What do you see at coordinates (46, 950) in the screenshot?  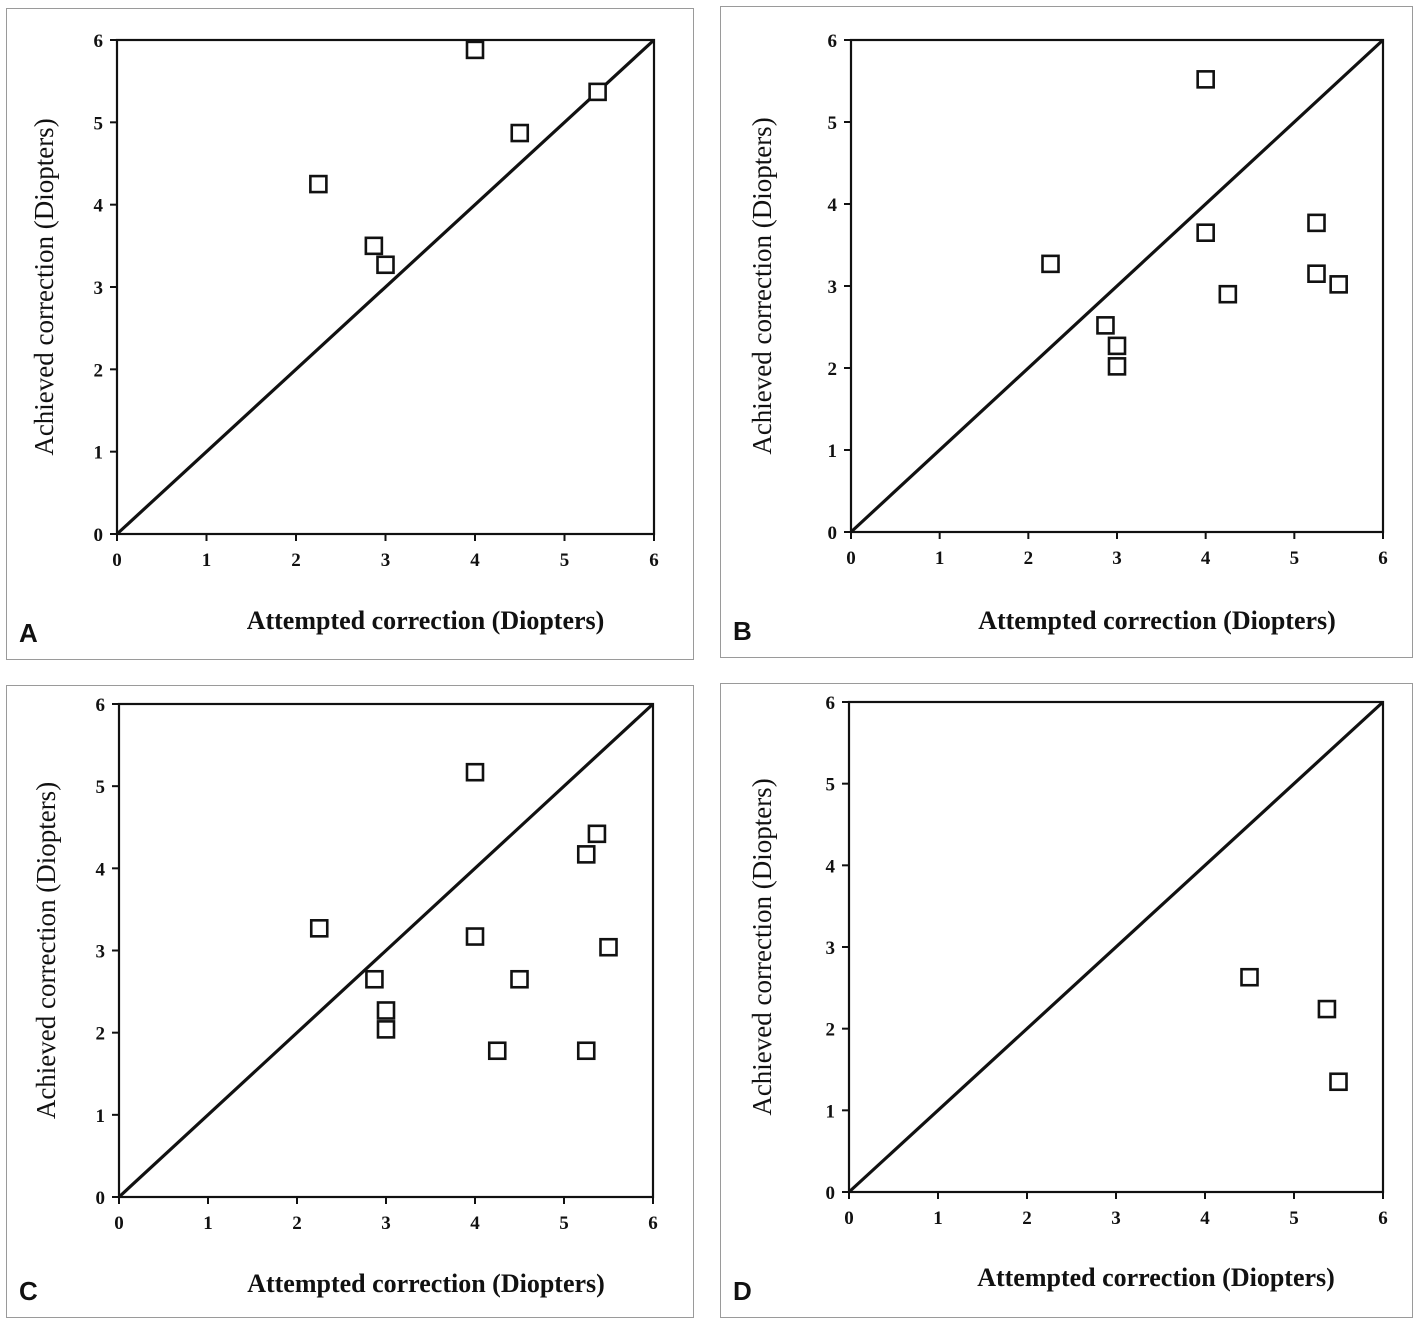 I see `y-axis-label-c: Achieved correction (Diopters)` at bounding box center [46, 950].